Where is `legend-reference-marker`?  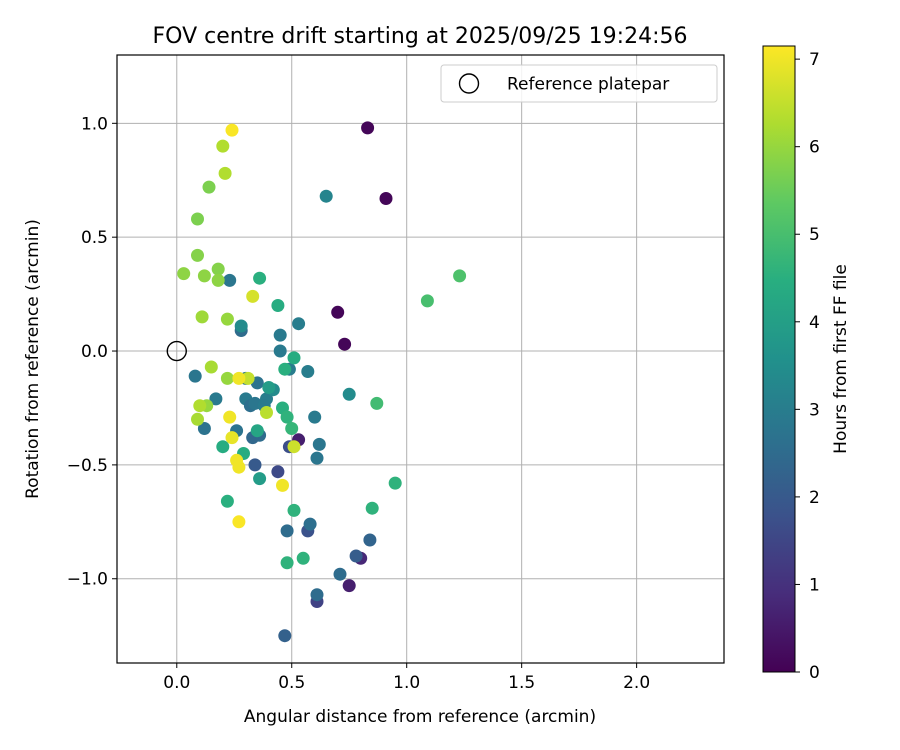
legend-reference-marker is located at coordinates (469, 83).